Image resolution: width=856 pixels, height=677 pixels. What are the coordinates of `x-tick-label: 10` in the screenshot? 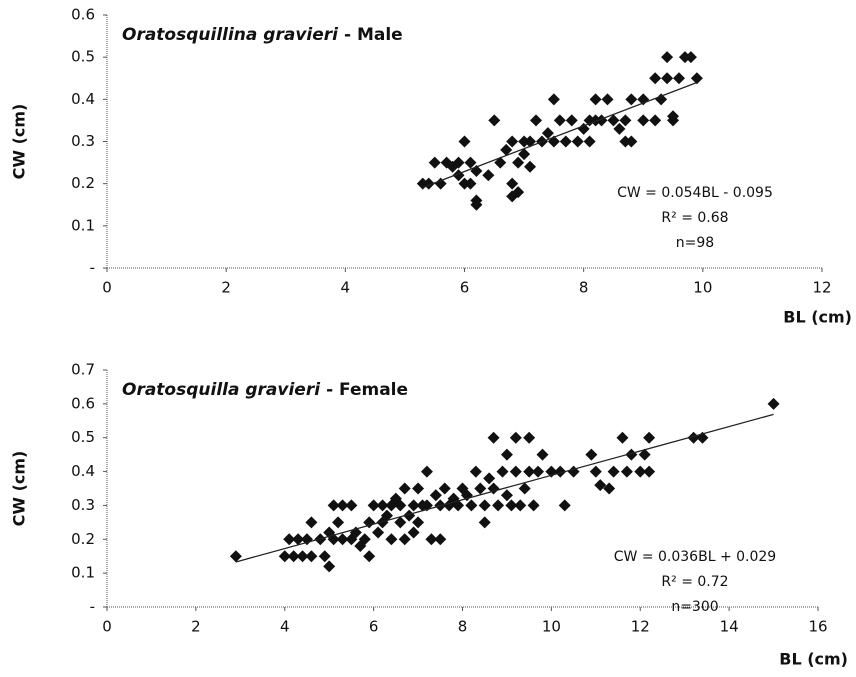 It's located at (551, 627).